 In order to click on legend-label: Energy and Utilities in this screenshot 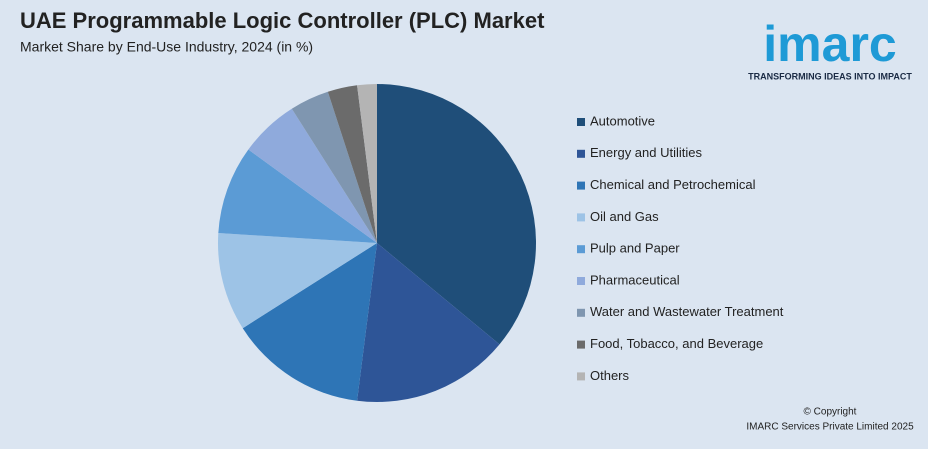, I will do `click(646, 152)`.